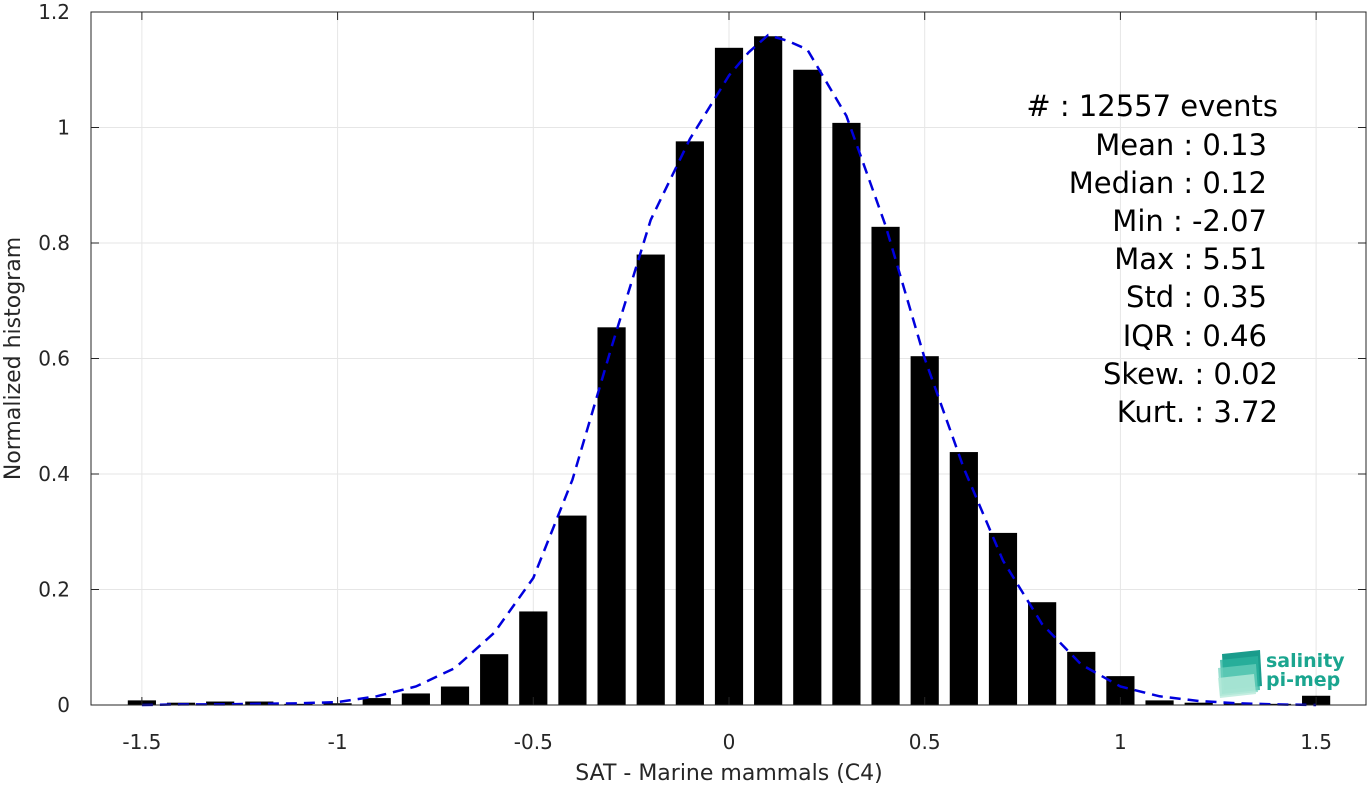 This screenshot has height=785, width=1367. What do you see at coordinates (1168, 183) in the screenshot?
I see `stat-median: Median : 0.12` at bounding box center [1168, 183].